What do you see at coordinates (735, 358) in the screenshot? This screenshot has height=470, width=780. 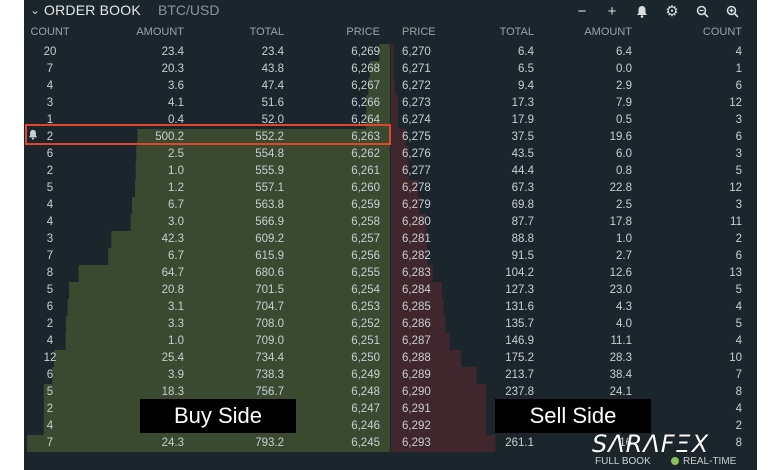 I see `ask-count-cell: 10` at bounding box center [735, 358].